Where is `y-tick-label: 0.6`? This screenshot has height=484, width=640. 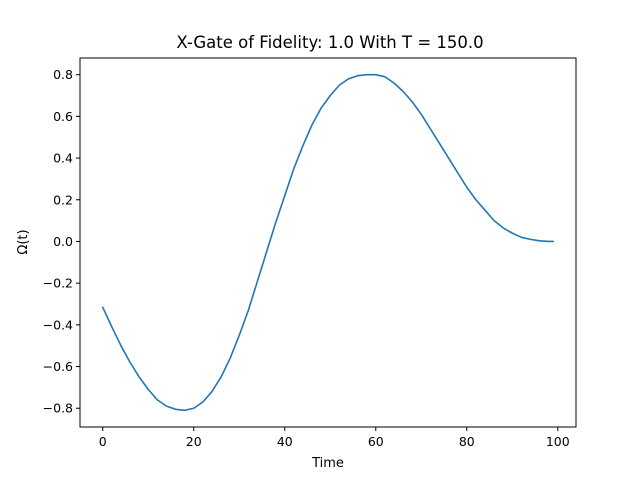
y-tick-label: 0.6 is located at coordinates (63, 116).